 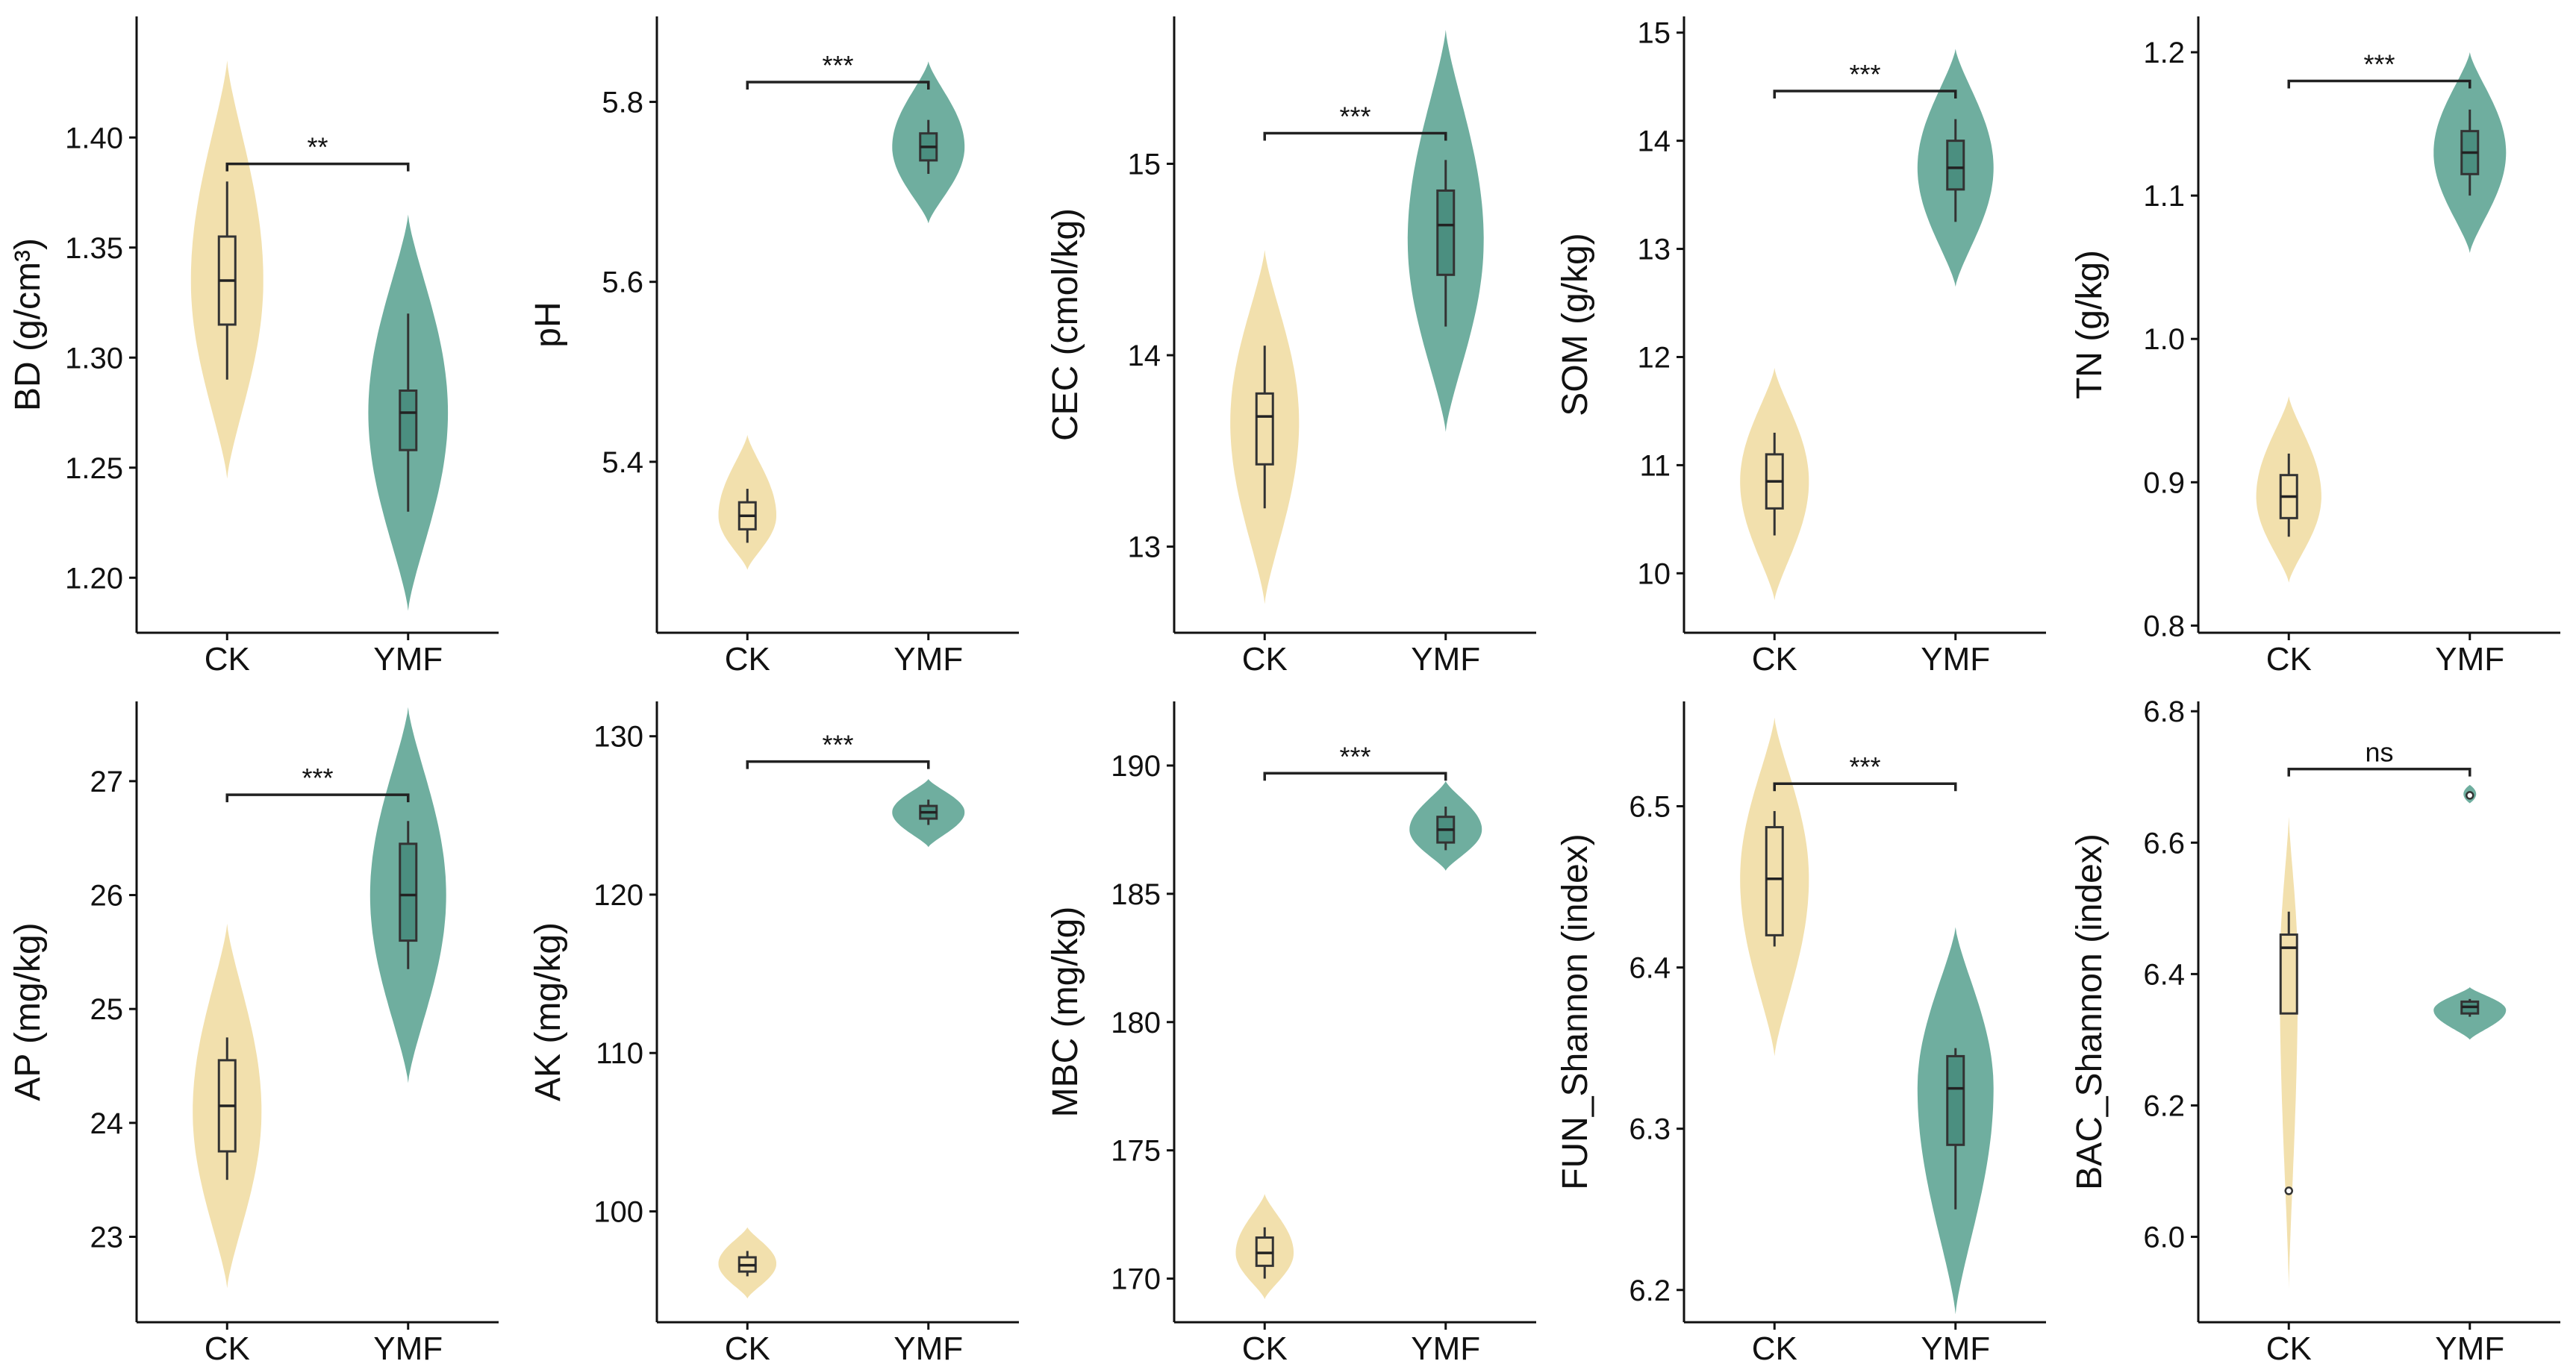 What do you see at coordinates (1355, 777) in the screenshot?
I see `significance-bracket-mbc` at bounding box center [1355, 777].